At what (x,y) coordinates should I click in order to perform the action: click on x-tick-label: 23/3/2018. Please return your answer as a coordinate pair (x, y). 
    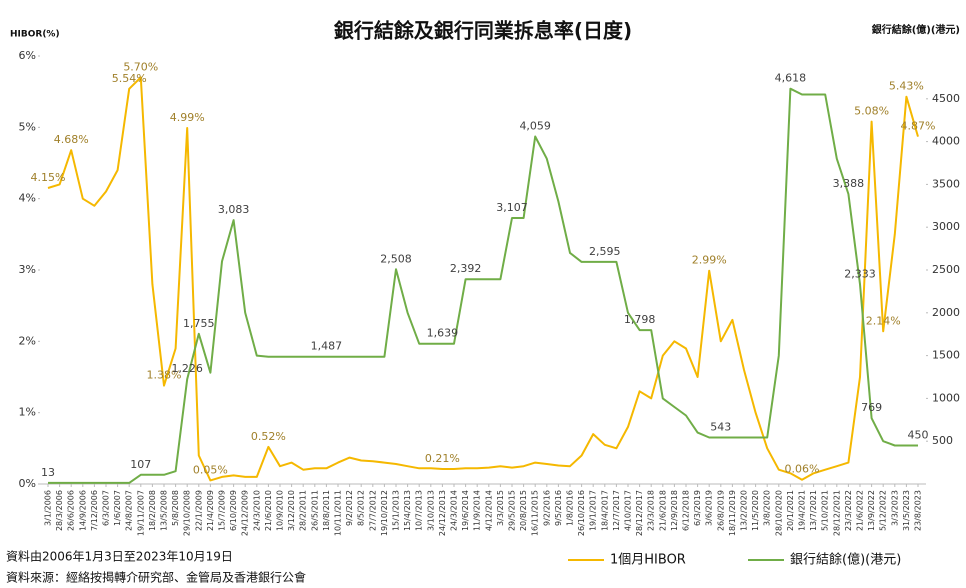
    Looking at the image, I should click on (651, 510).